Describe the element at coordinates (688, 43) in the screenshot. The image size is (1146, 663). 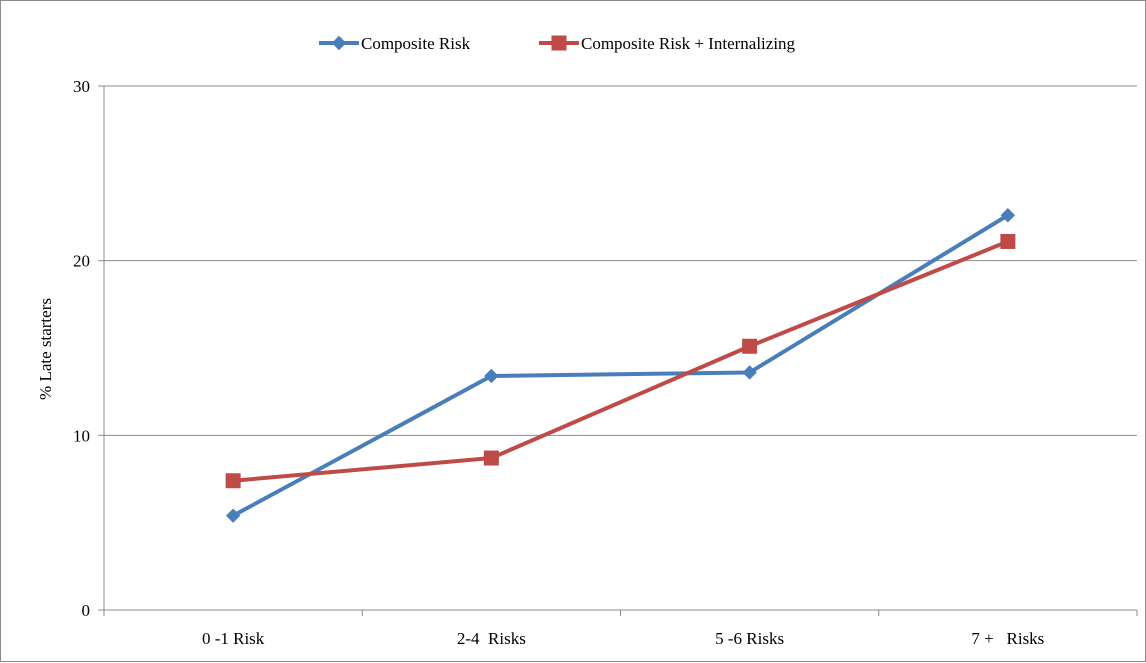
I see `legend-label: Composite Risk + Internalizing` at that location.